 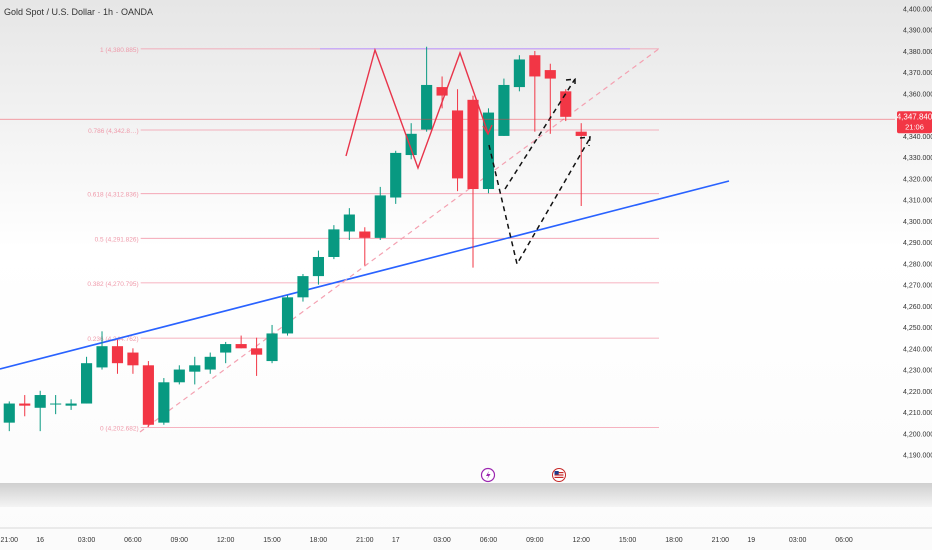 I want to click on current-price-badge: 4,347.840 21:06, so click(x=914, y=122).